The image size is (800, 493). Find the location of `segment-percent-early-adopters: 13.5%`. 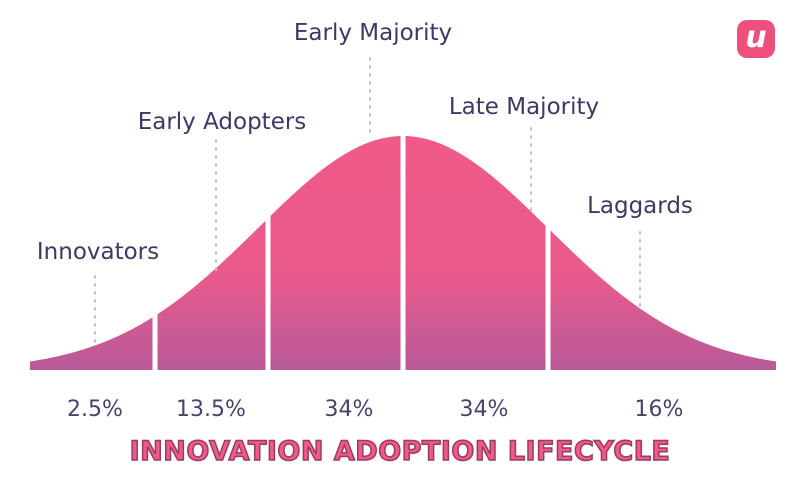

segment-percent-early-adopters: 13.5% is located at coordinates (211, 409).